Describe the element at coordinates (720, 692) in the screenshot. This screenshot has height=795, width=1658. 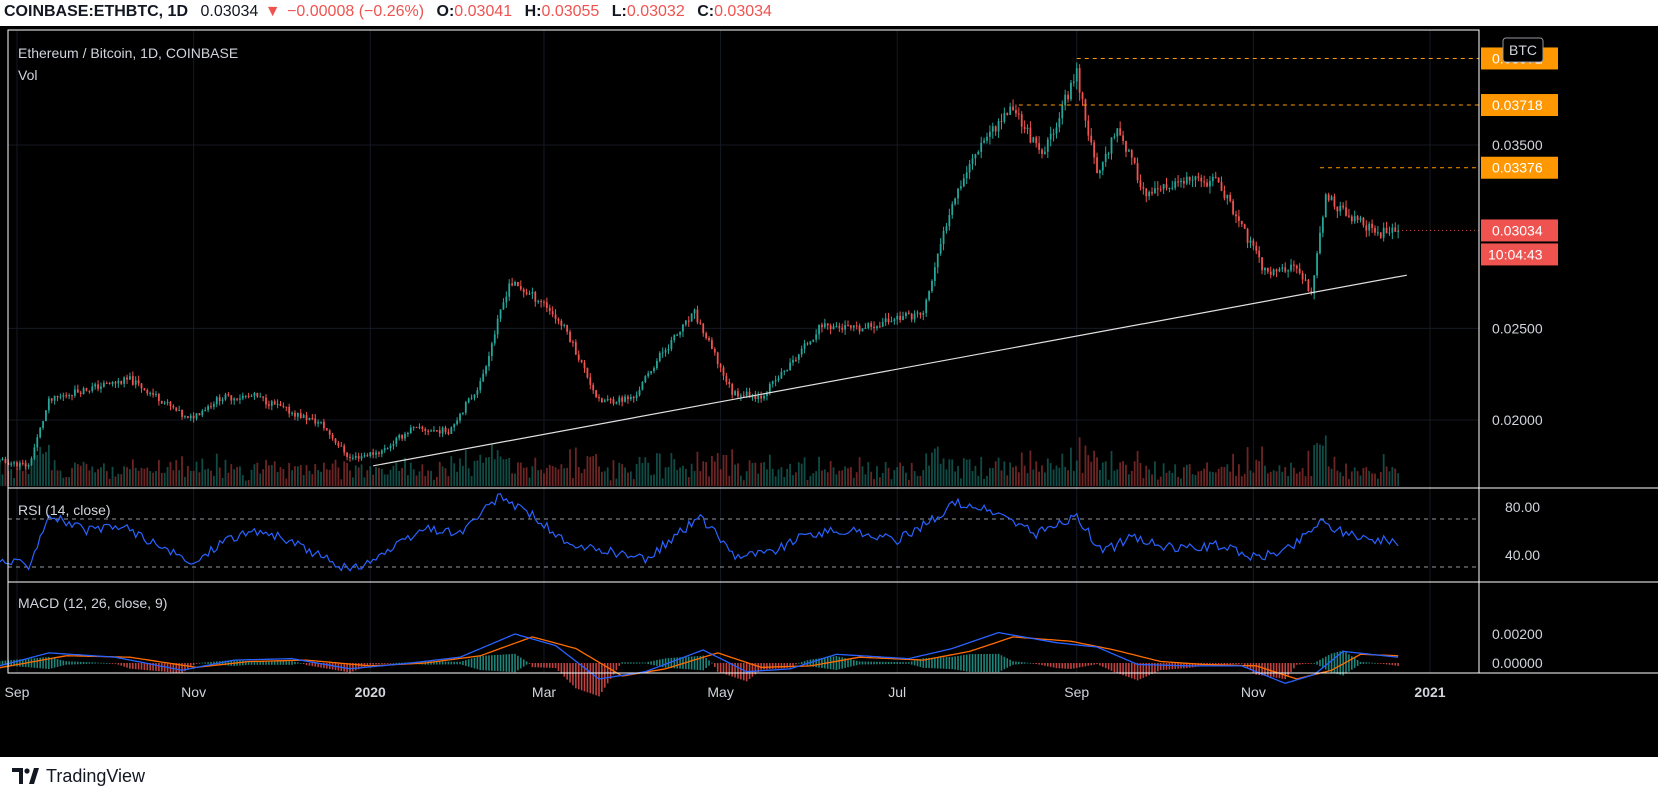
I see `x-tick-label-4: May` at that location.